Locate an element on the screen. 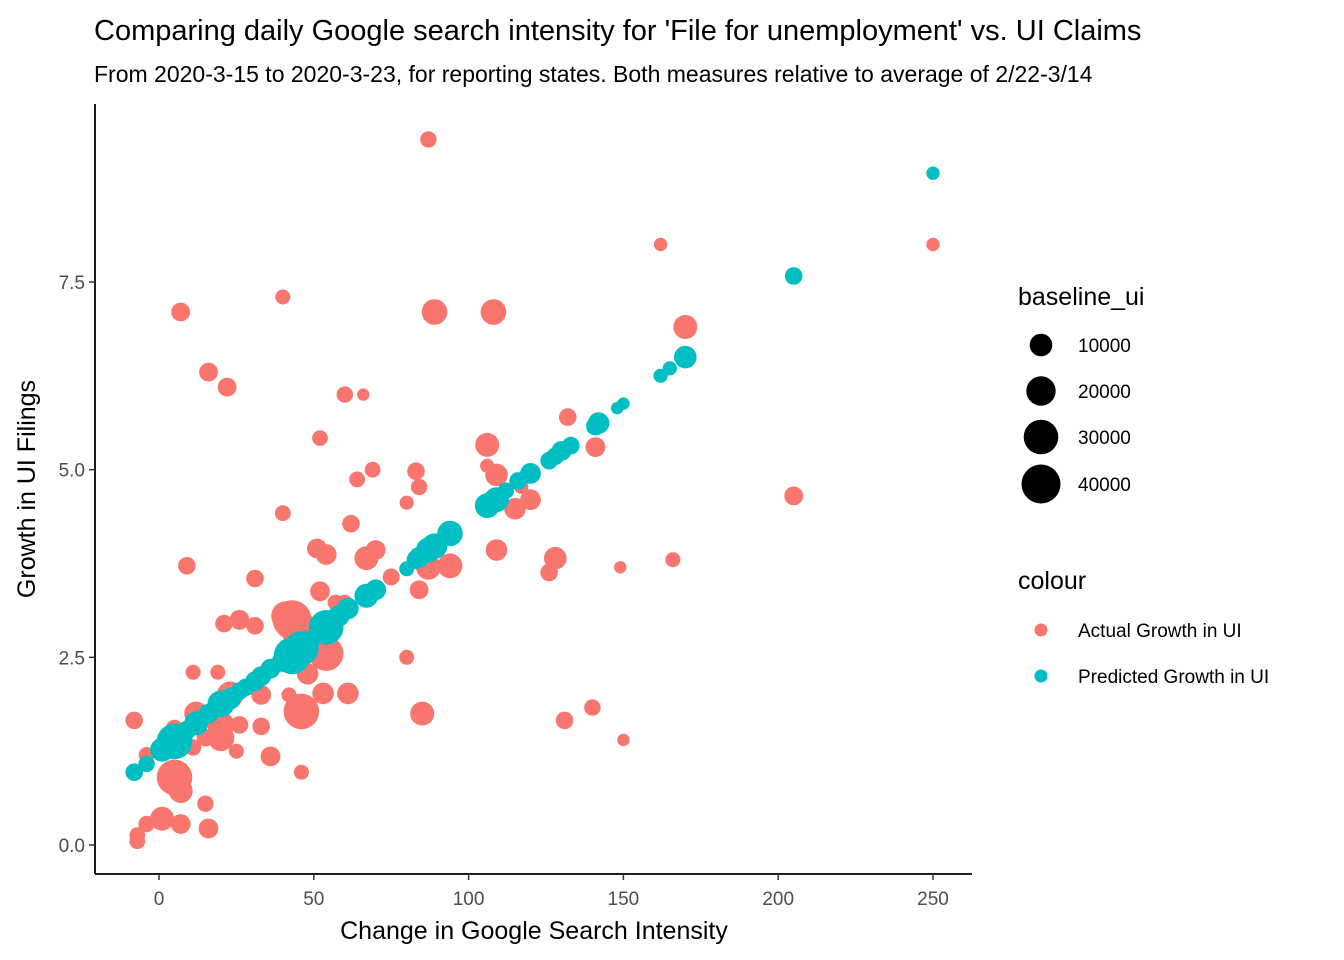  colour-legend-title: colour is located at coordinates (1052, 581).